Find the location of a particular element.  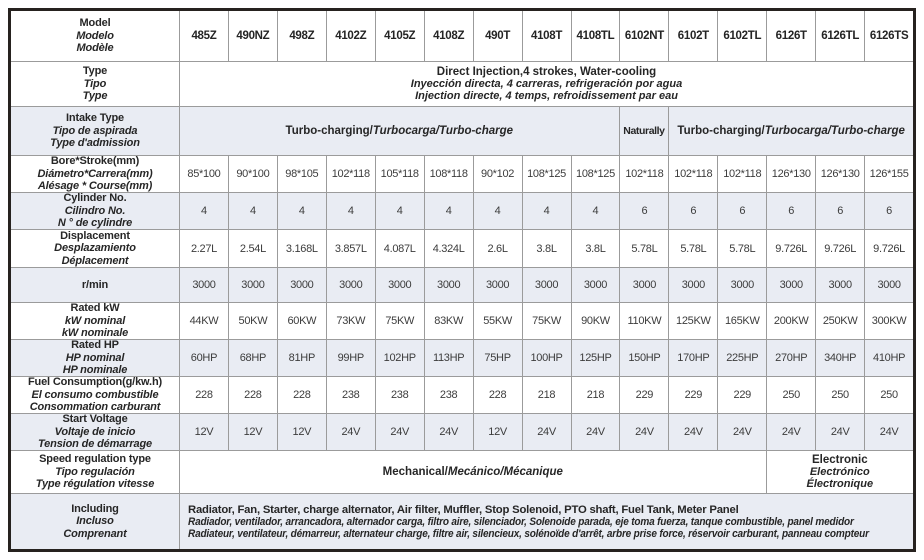

label-bore-en: Bore*Stroke(mm) is located at coordinates (95, 161).